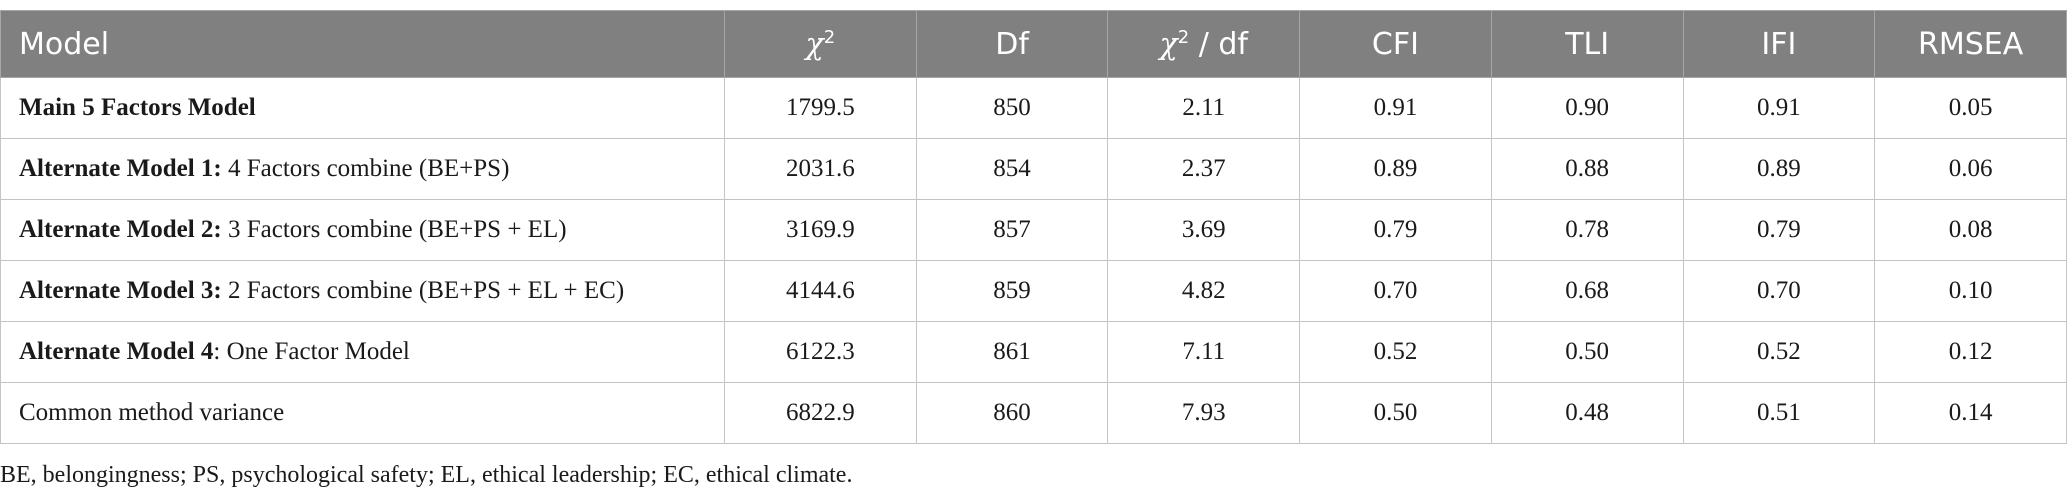 The width and height of the screenshot is (2067, 502). What do you see at coordinates (362, 44) in the screenshot?
I see `header-cell: Model` at bounding box center [362, 44].